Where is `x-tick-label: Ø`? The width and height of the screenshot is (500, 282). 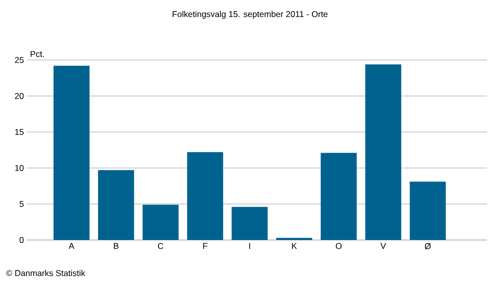
x-tick-label: Ø is located at coordinates (427, 246).